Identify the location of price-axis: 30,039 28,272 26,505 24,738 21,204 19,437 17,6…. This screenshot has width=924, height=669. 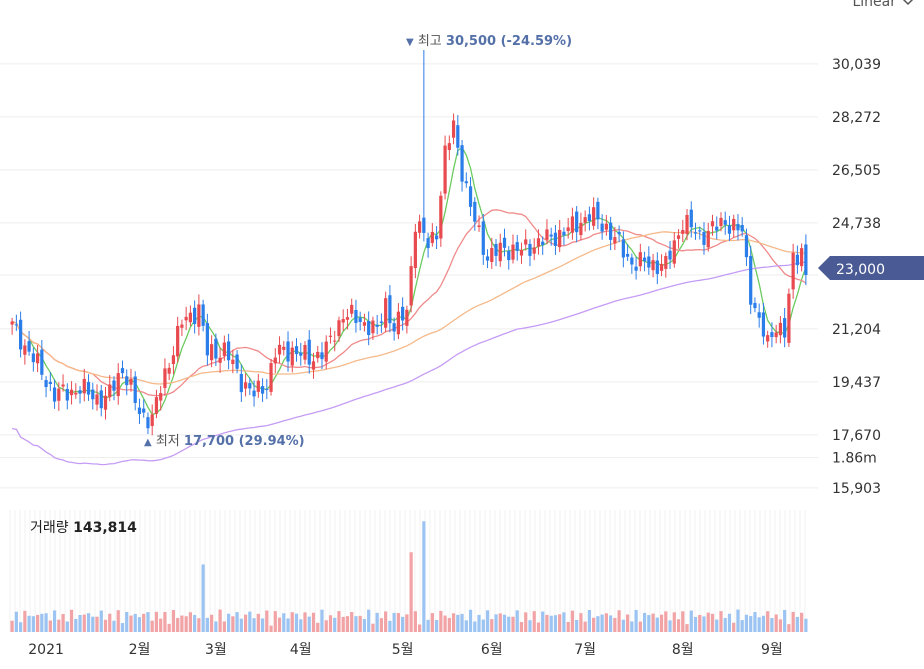
(856, 277).